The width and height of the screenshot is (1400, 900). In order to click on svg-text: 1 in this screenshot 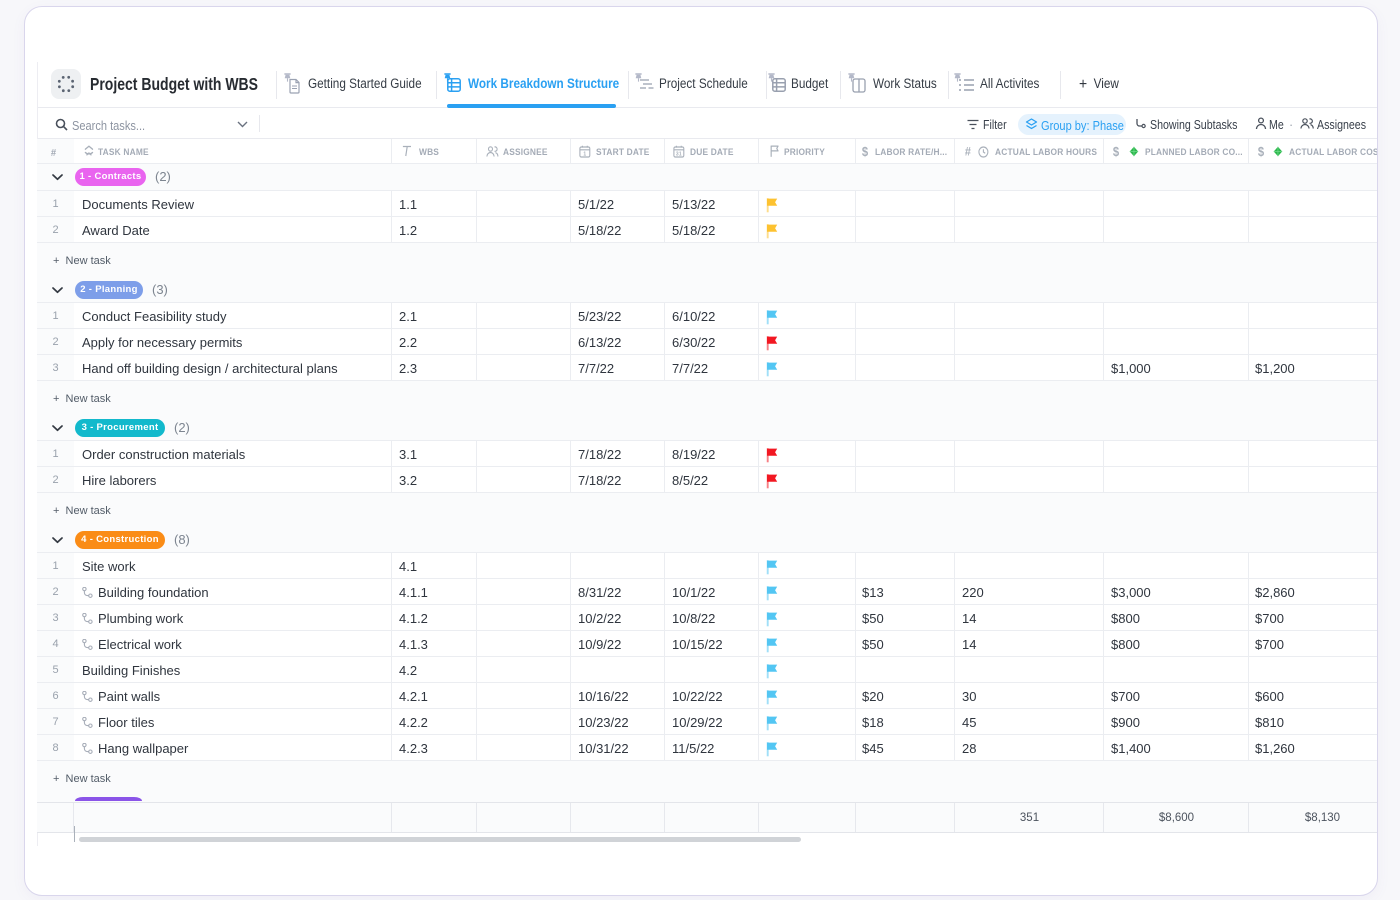, I will do `click(584, 154)`.